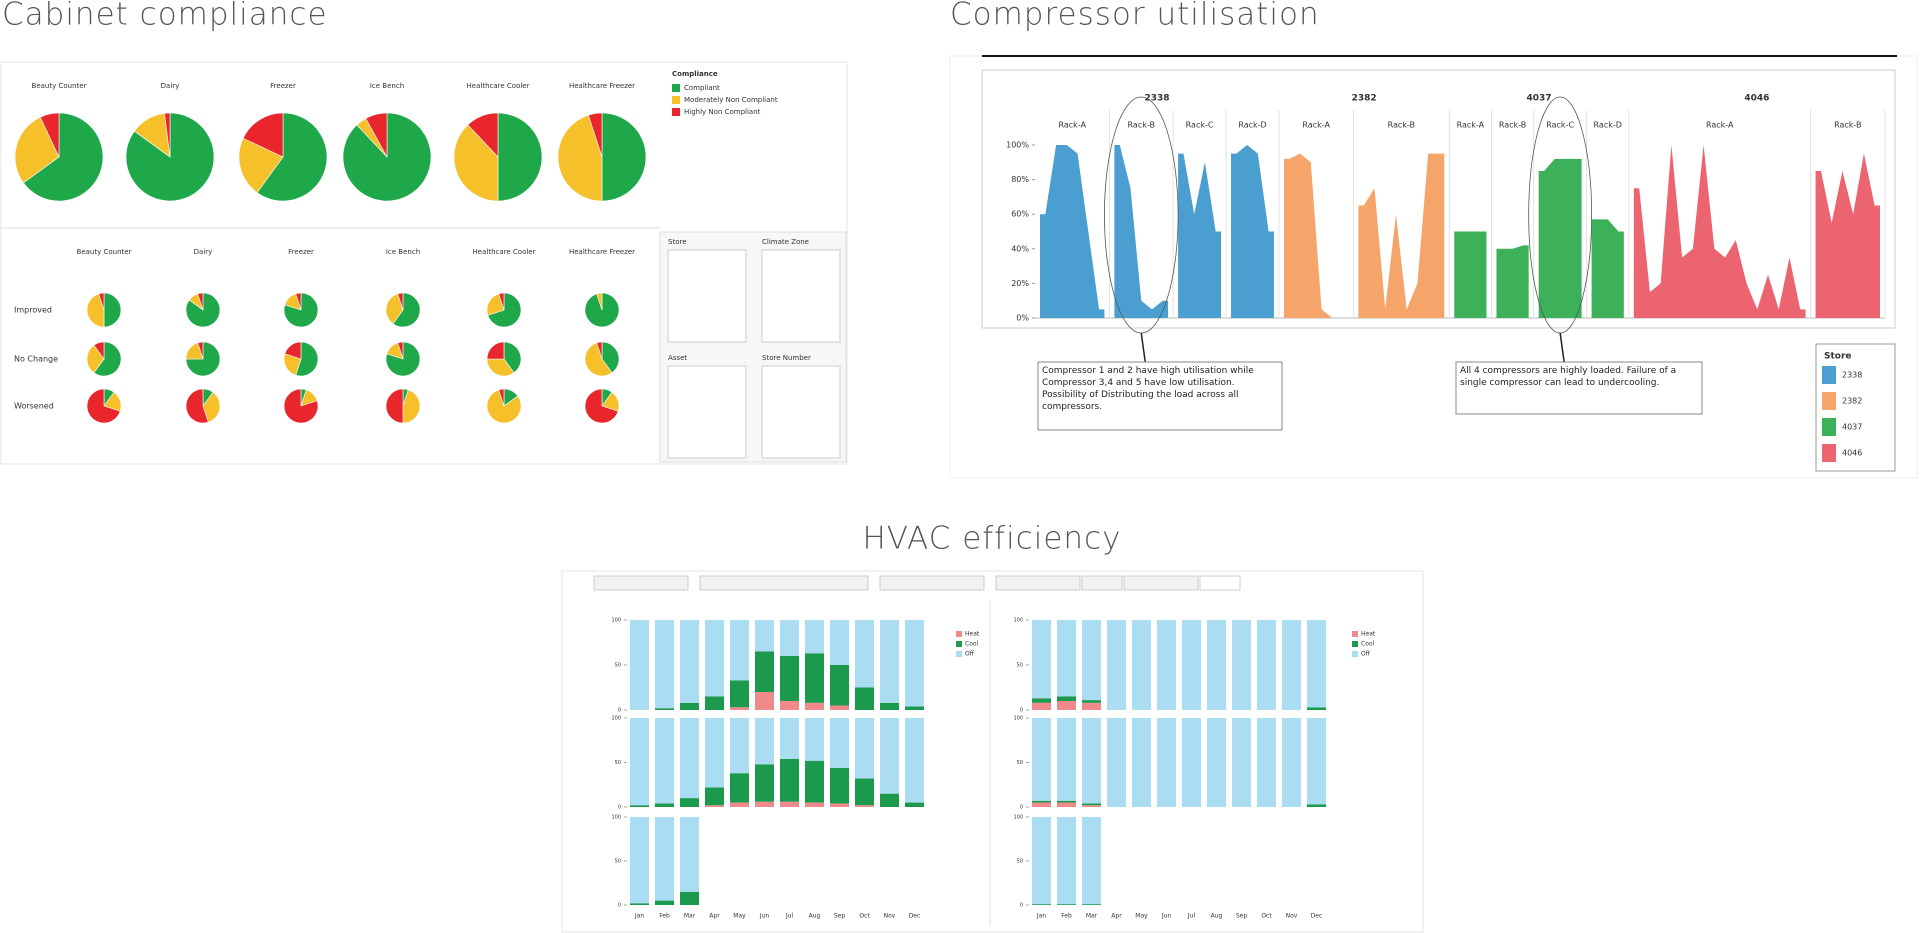 This screenshot has height=933, width=1927. Describe the element at coordinates (1756, 99) in the screenshot. I see `store-label: 4046` at that location.